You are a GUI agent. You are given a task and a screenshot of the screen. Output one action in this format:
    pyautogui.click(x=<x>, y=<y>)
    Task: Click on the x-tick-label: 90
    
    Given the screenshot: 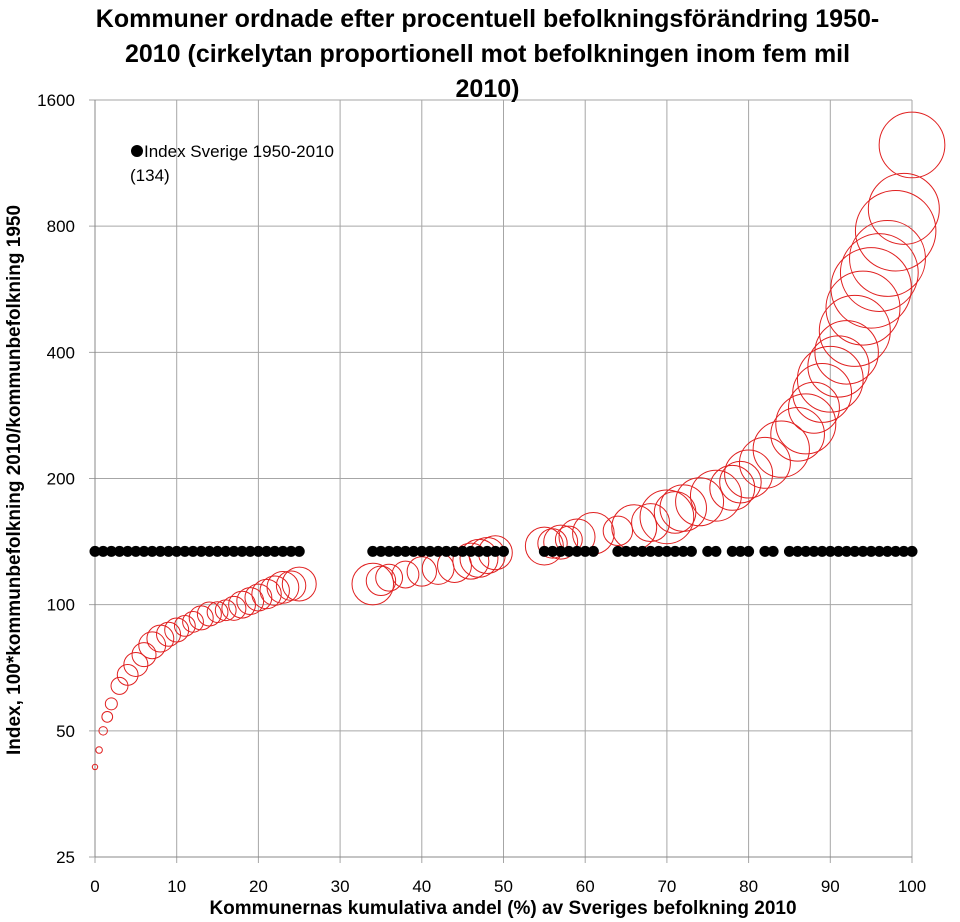 What is the action you would take?
    pyautogui.click(x=830, y=886)
    